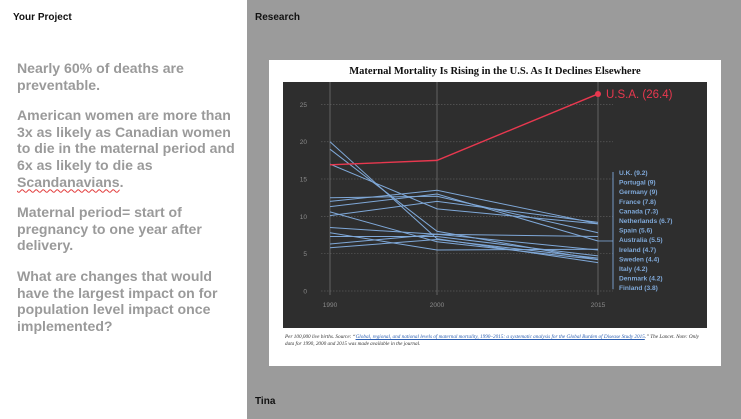  I want to click on series-line-france, so click(464, 214).